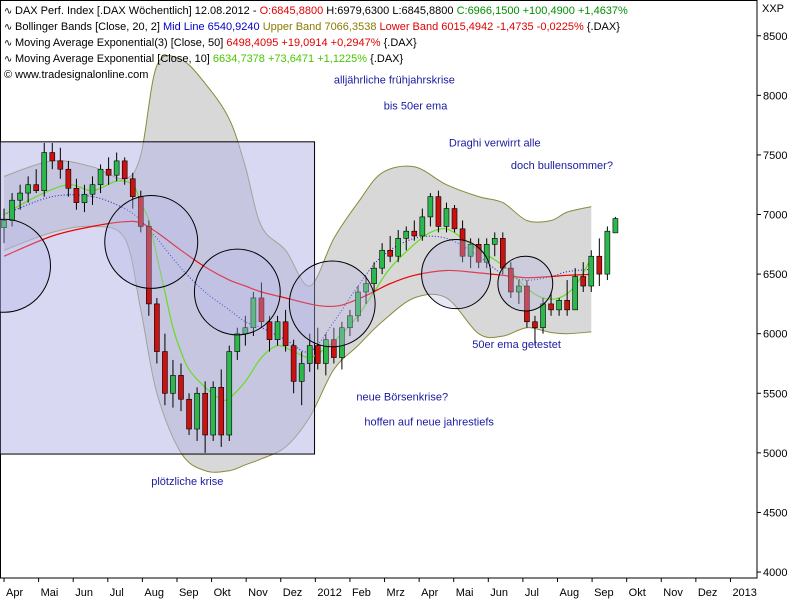  I want to click on y-tick-label: 8500, so click(775, 37).